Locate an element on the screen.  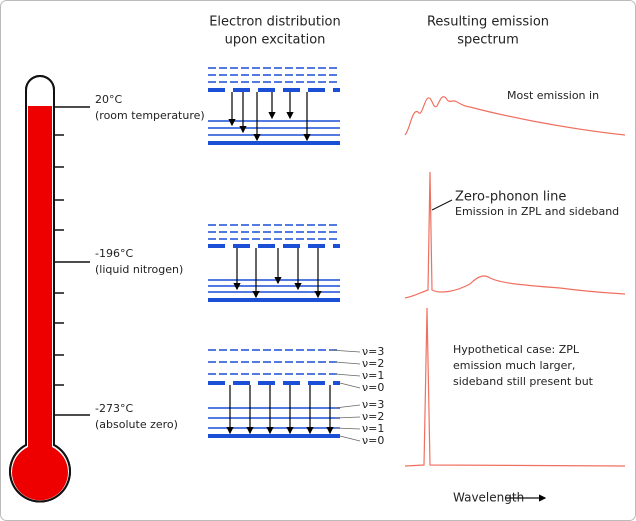
thermometer-ticks is located at coordinates (72, 261).